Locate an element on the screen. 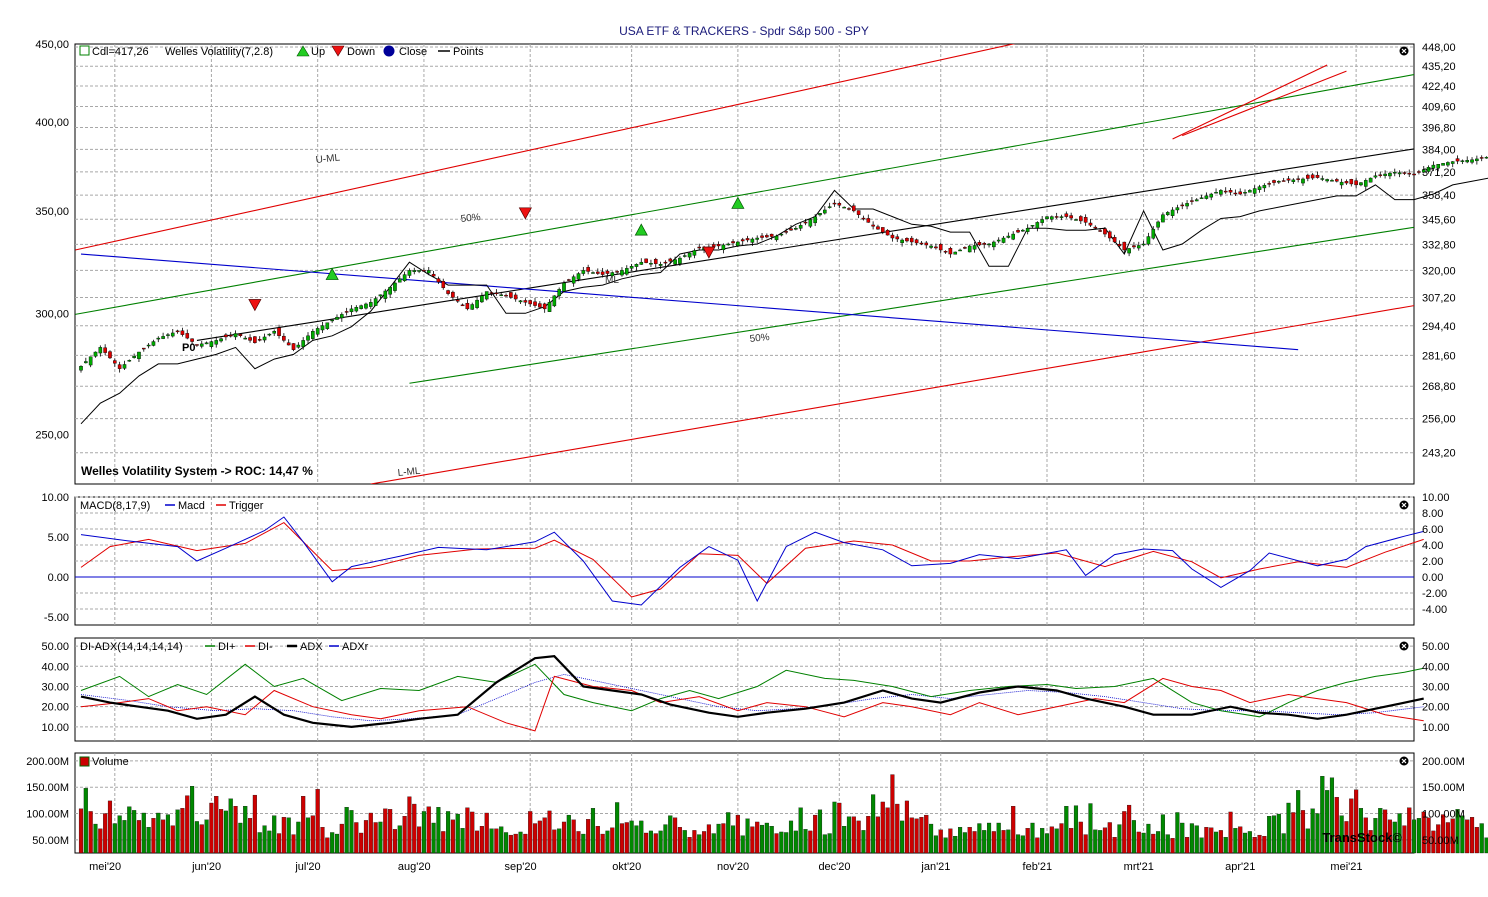 This screenshot has height=897, width=1488. right-tick-label: 20.00 is located at coordinates (1436, 708).